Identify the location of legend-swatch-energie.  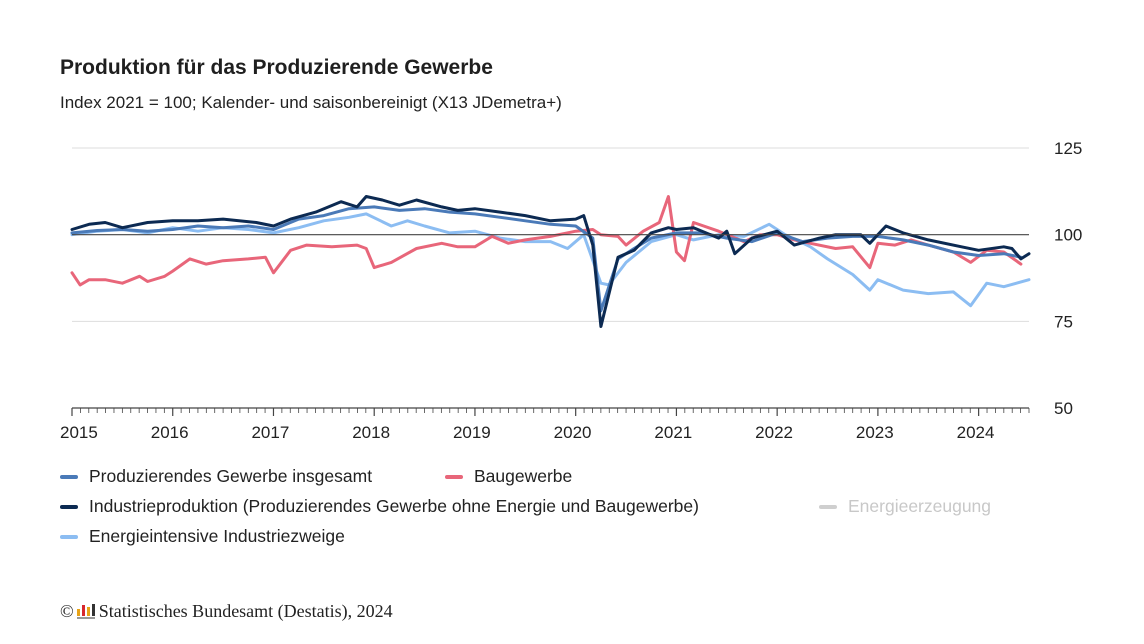
(828, 506).